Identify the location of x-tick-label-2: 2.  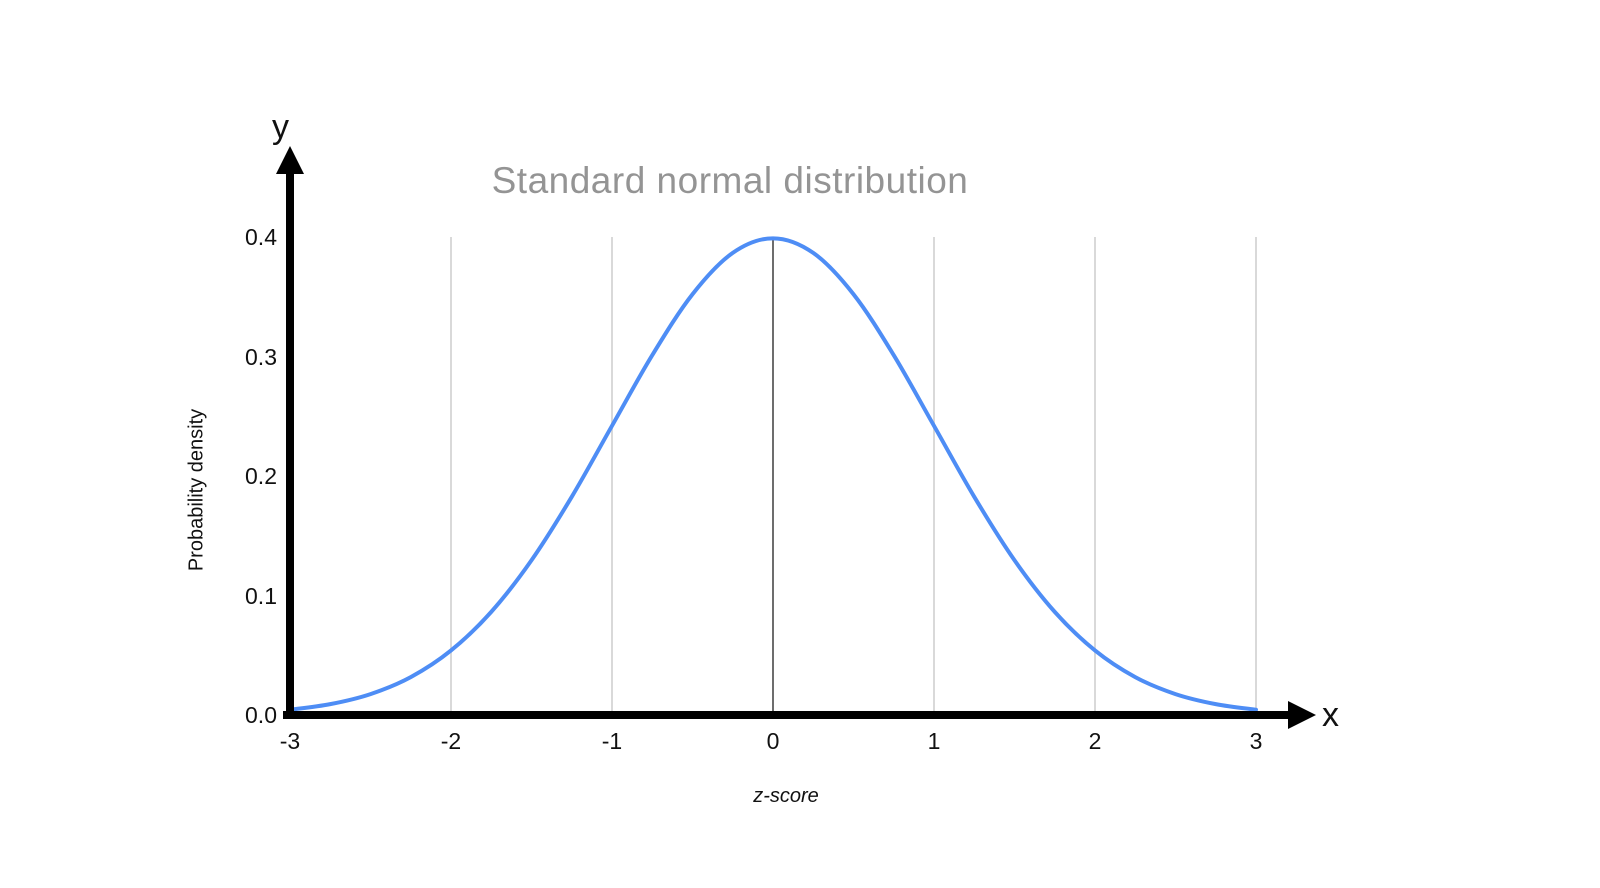
(1095, 741).